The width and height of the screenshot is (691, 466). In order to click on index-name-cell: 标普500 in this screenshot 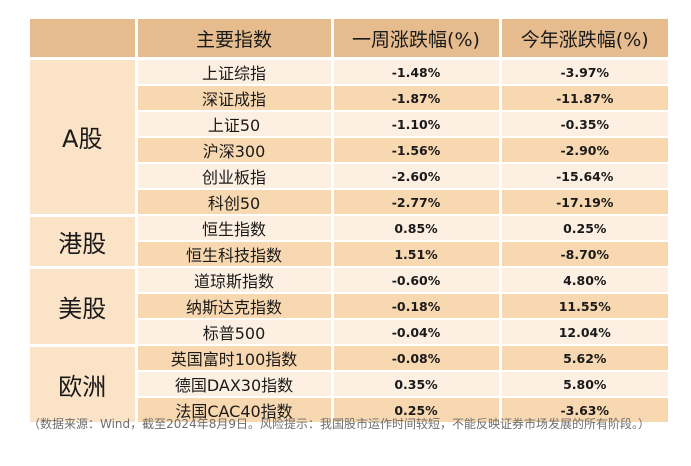, I will do `click(235, 332)`.